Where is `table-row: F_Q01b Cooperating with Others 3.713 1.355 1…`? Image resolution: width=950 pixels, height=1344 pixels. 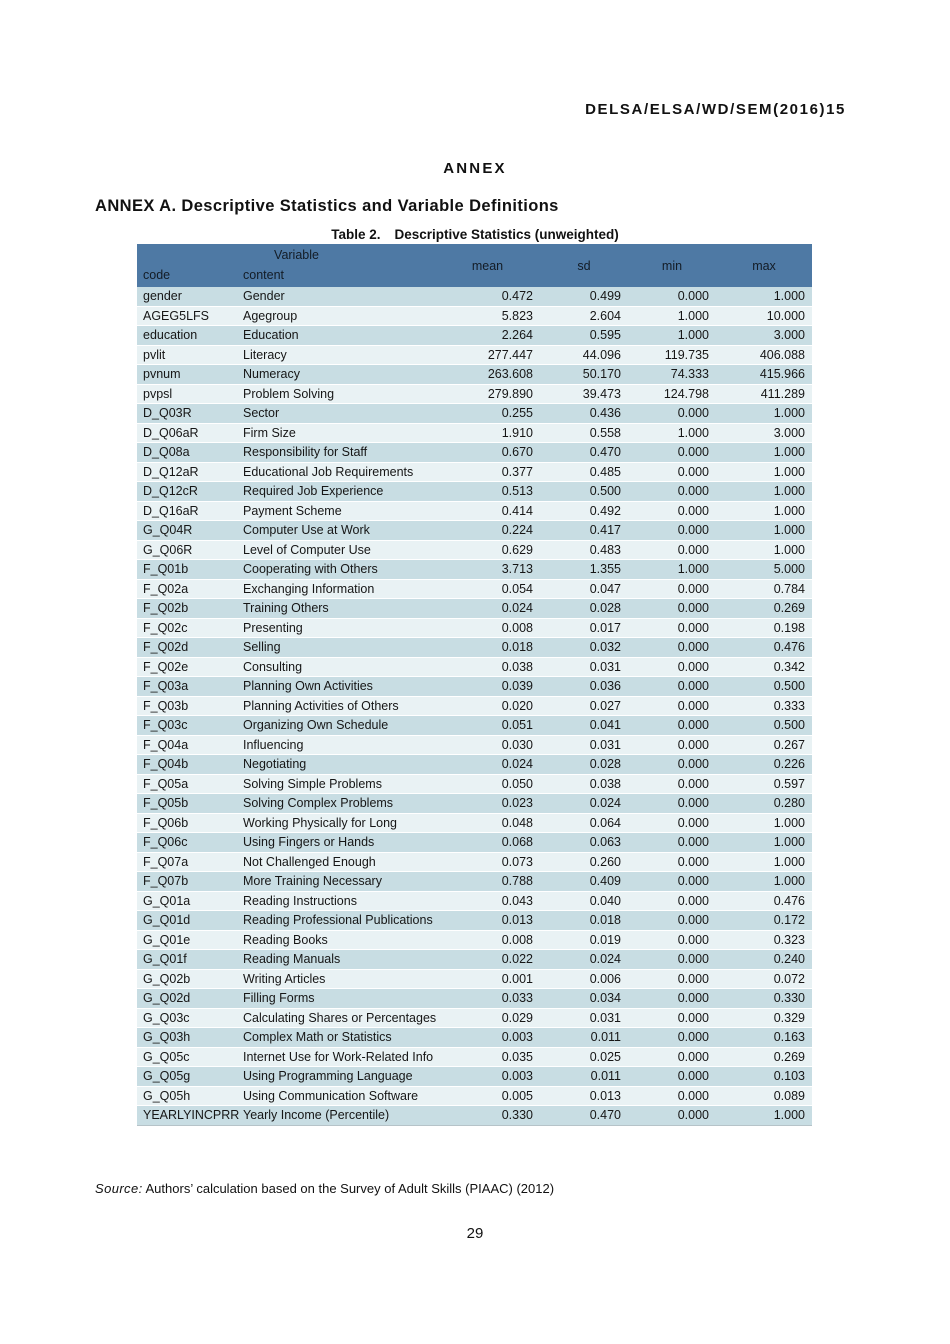 table-row: F_Q01b Cooperating with Others 3.713 1.355 1… is located at coordinates (474, 569).